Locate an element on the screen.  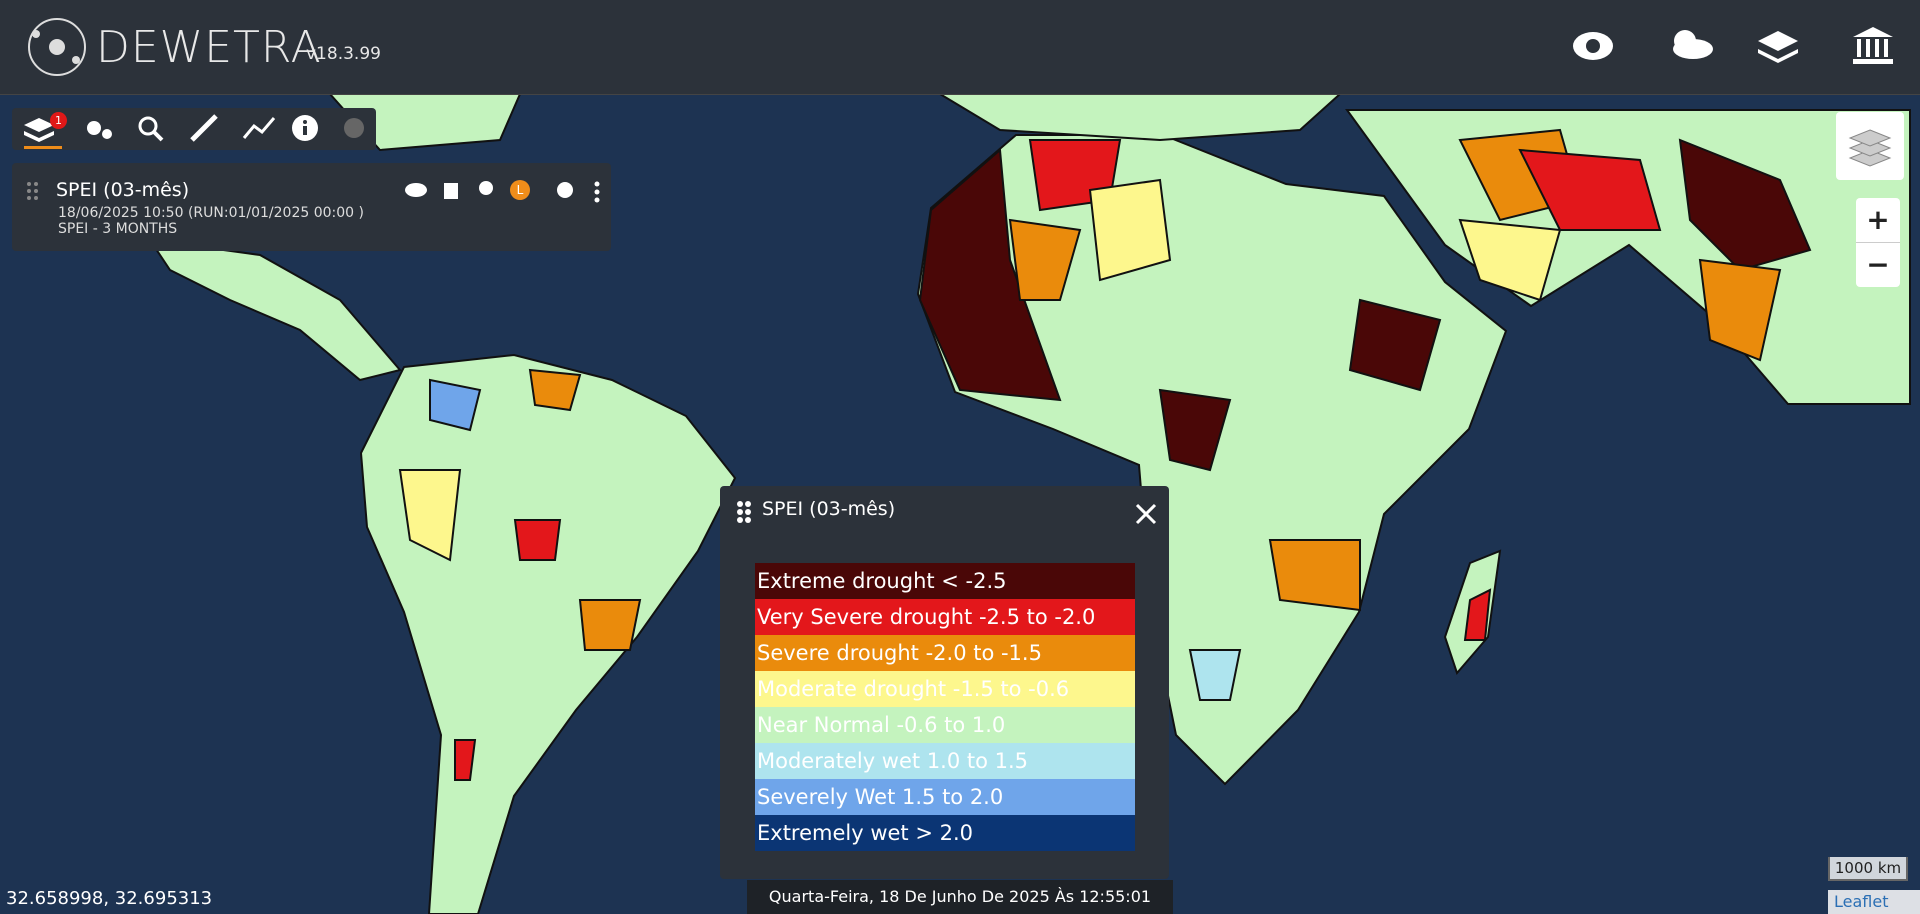
zoom-layer-button is located at coordinates (486, 188).